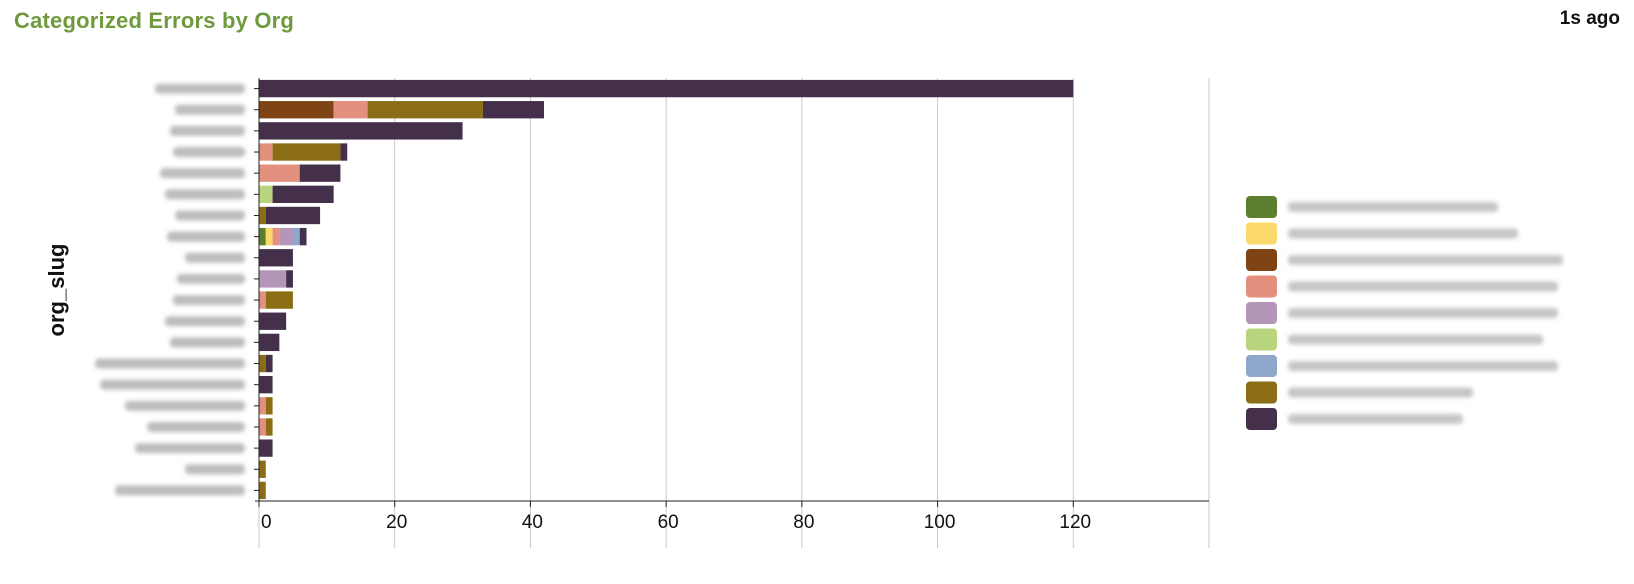  Describe the element at coordinates (668, 522) in the screenshot. I see `x-tick-label-3: 60` at that location.